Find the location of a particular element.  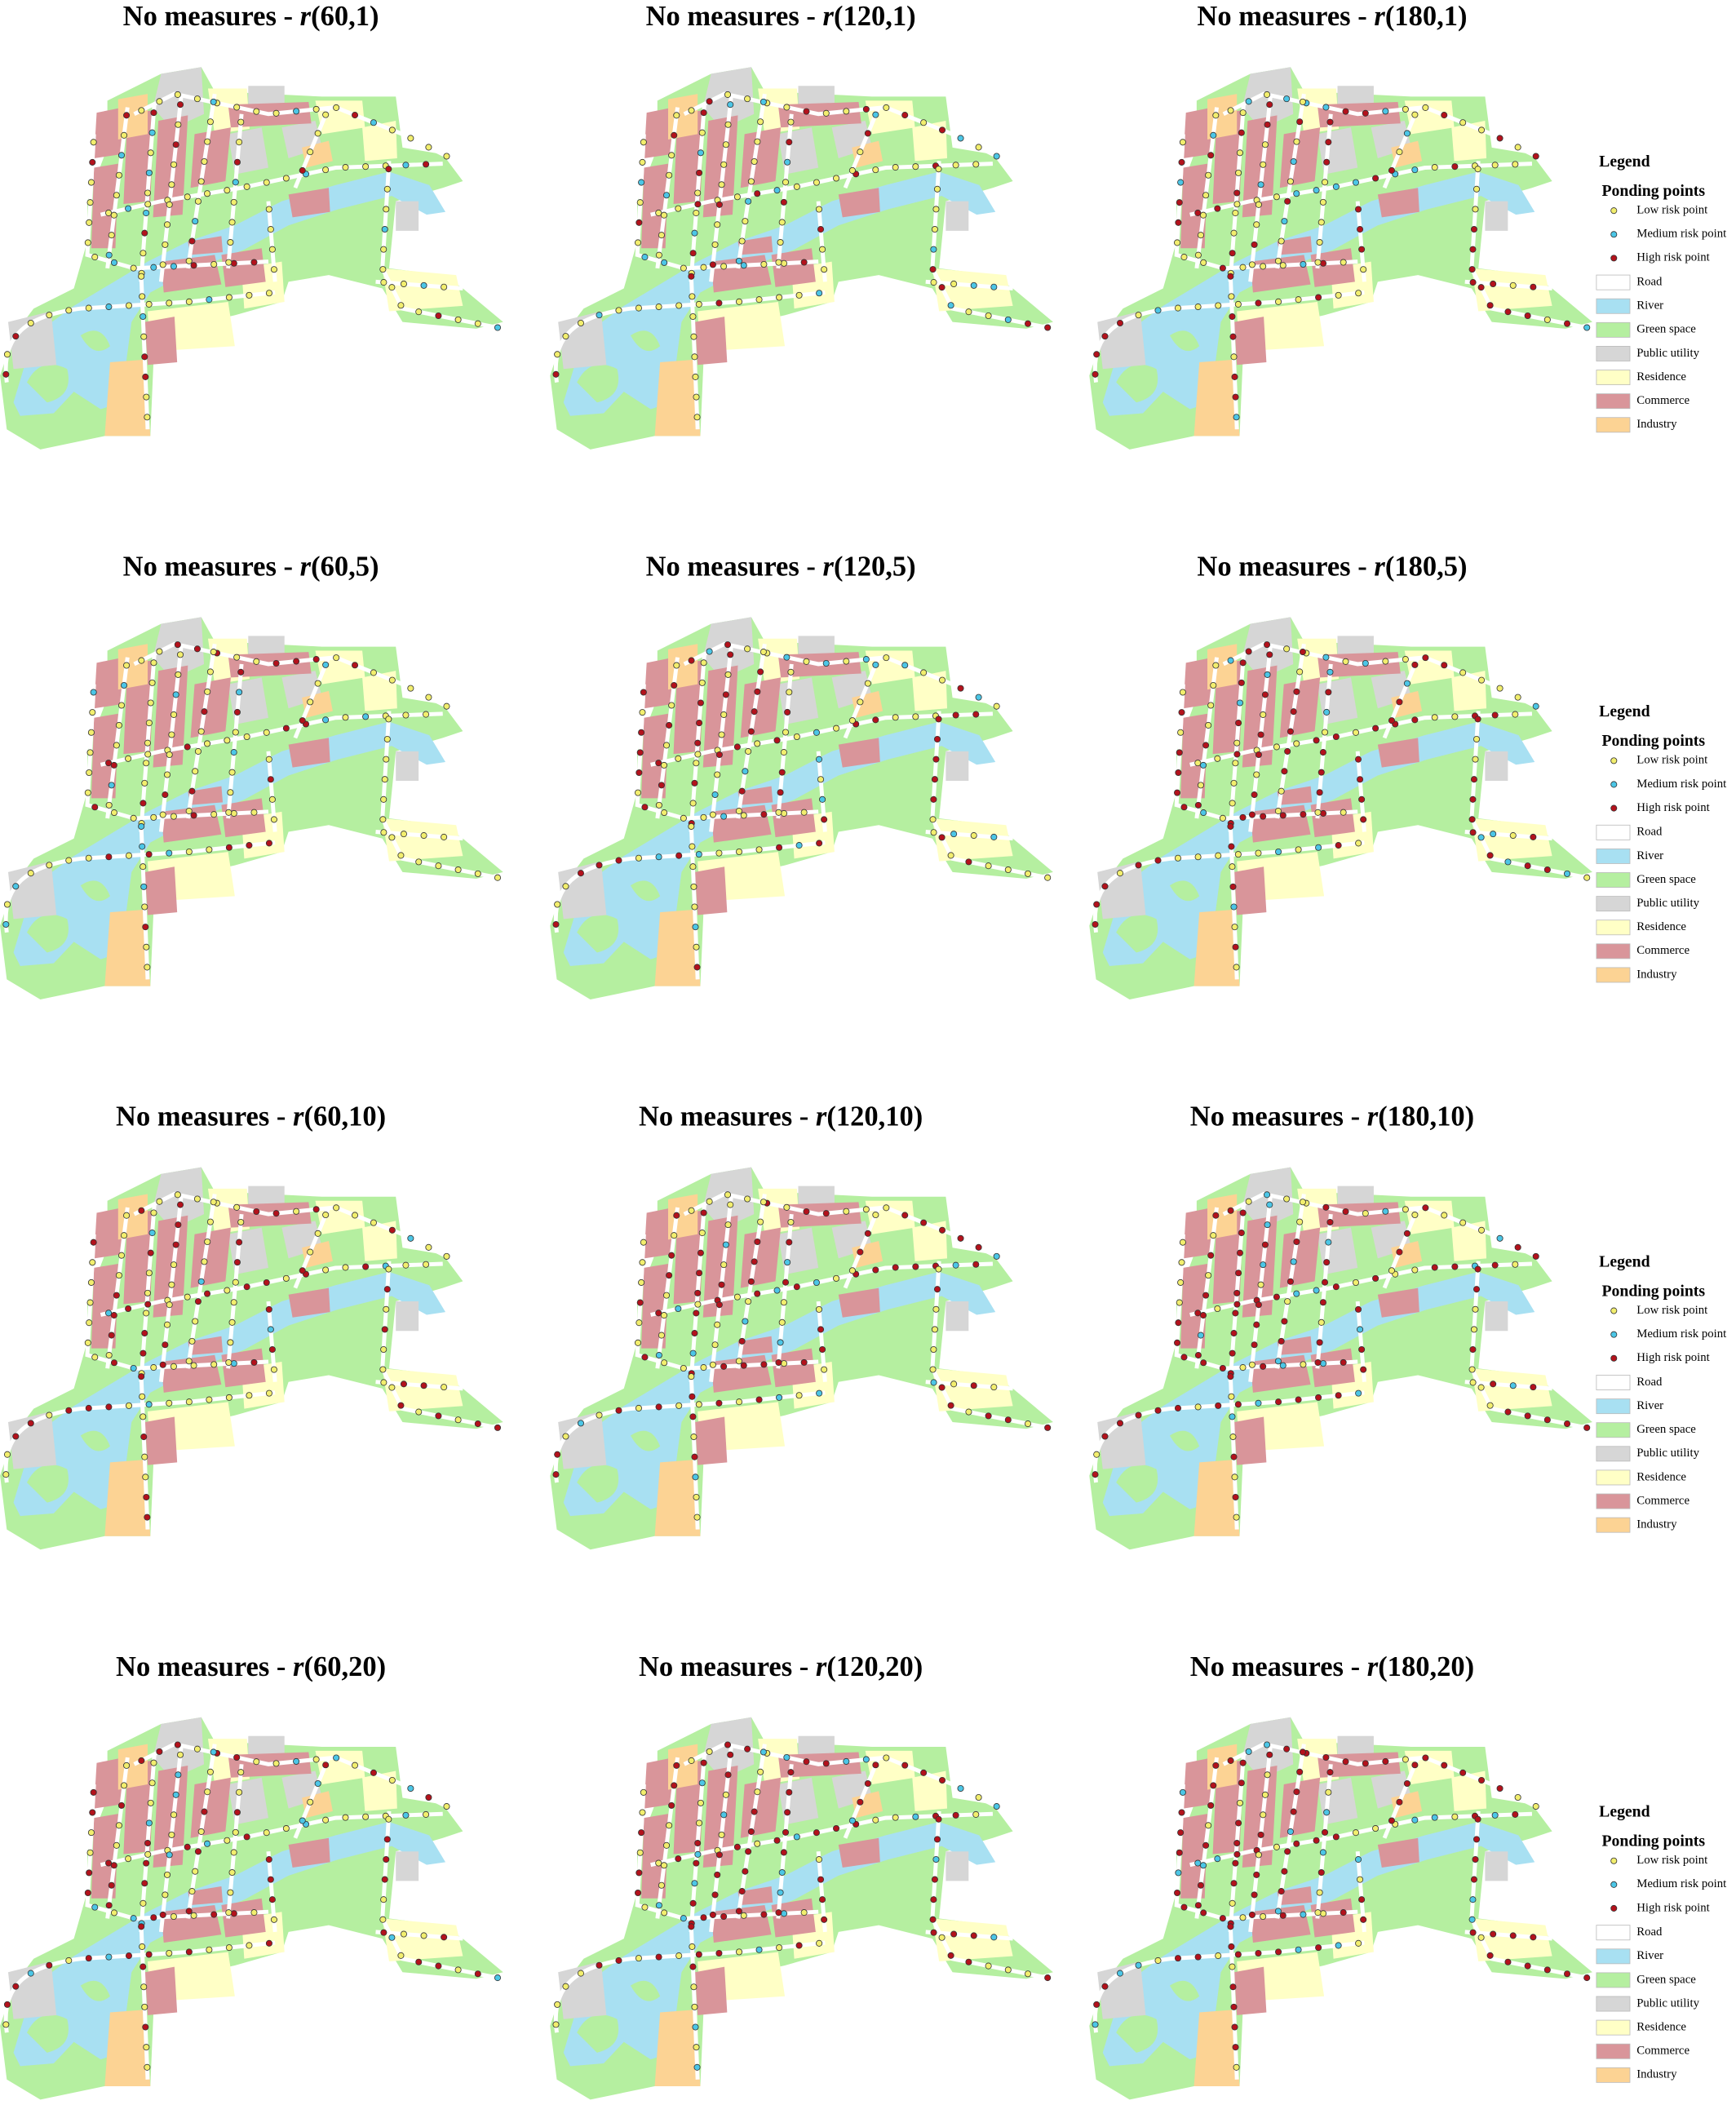

legend-label: Medium risk point is located at coordinates (1681, 235).